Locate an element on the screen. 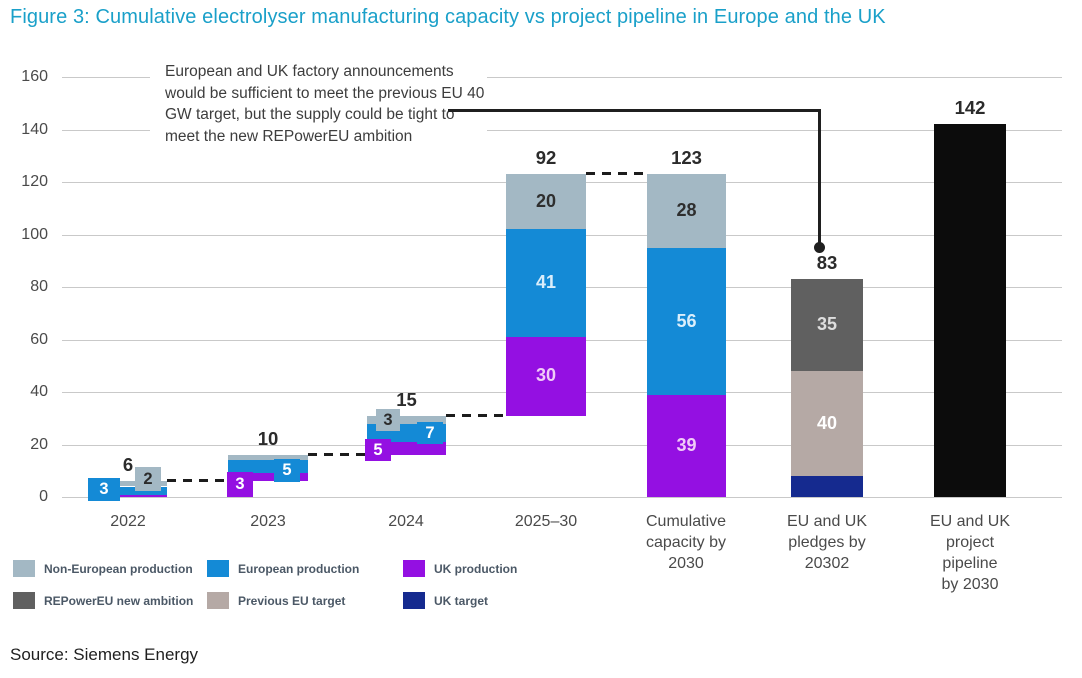 The height and width of the screenshot is (678, 1082). bar-total-label: 123 is located at coordinates (686, 157).